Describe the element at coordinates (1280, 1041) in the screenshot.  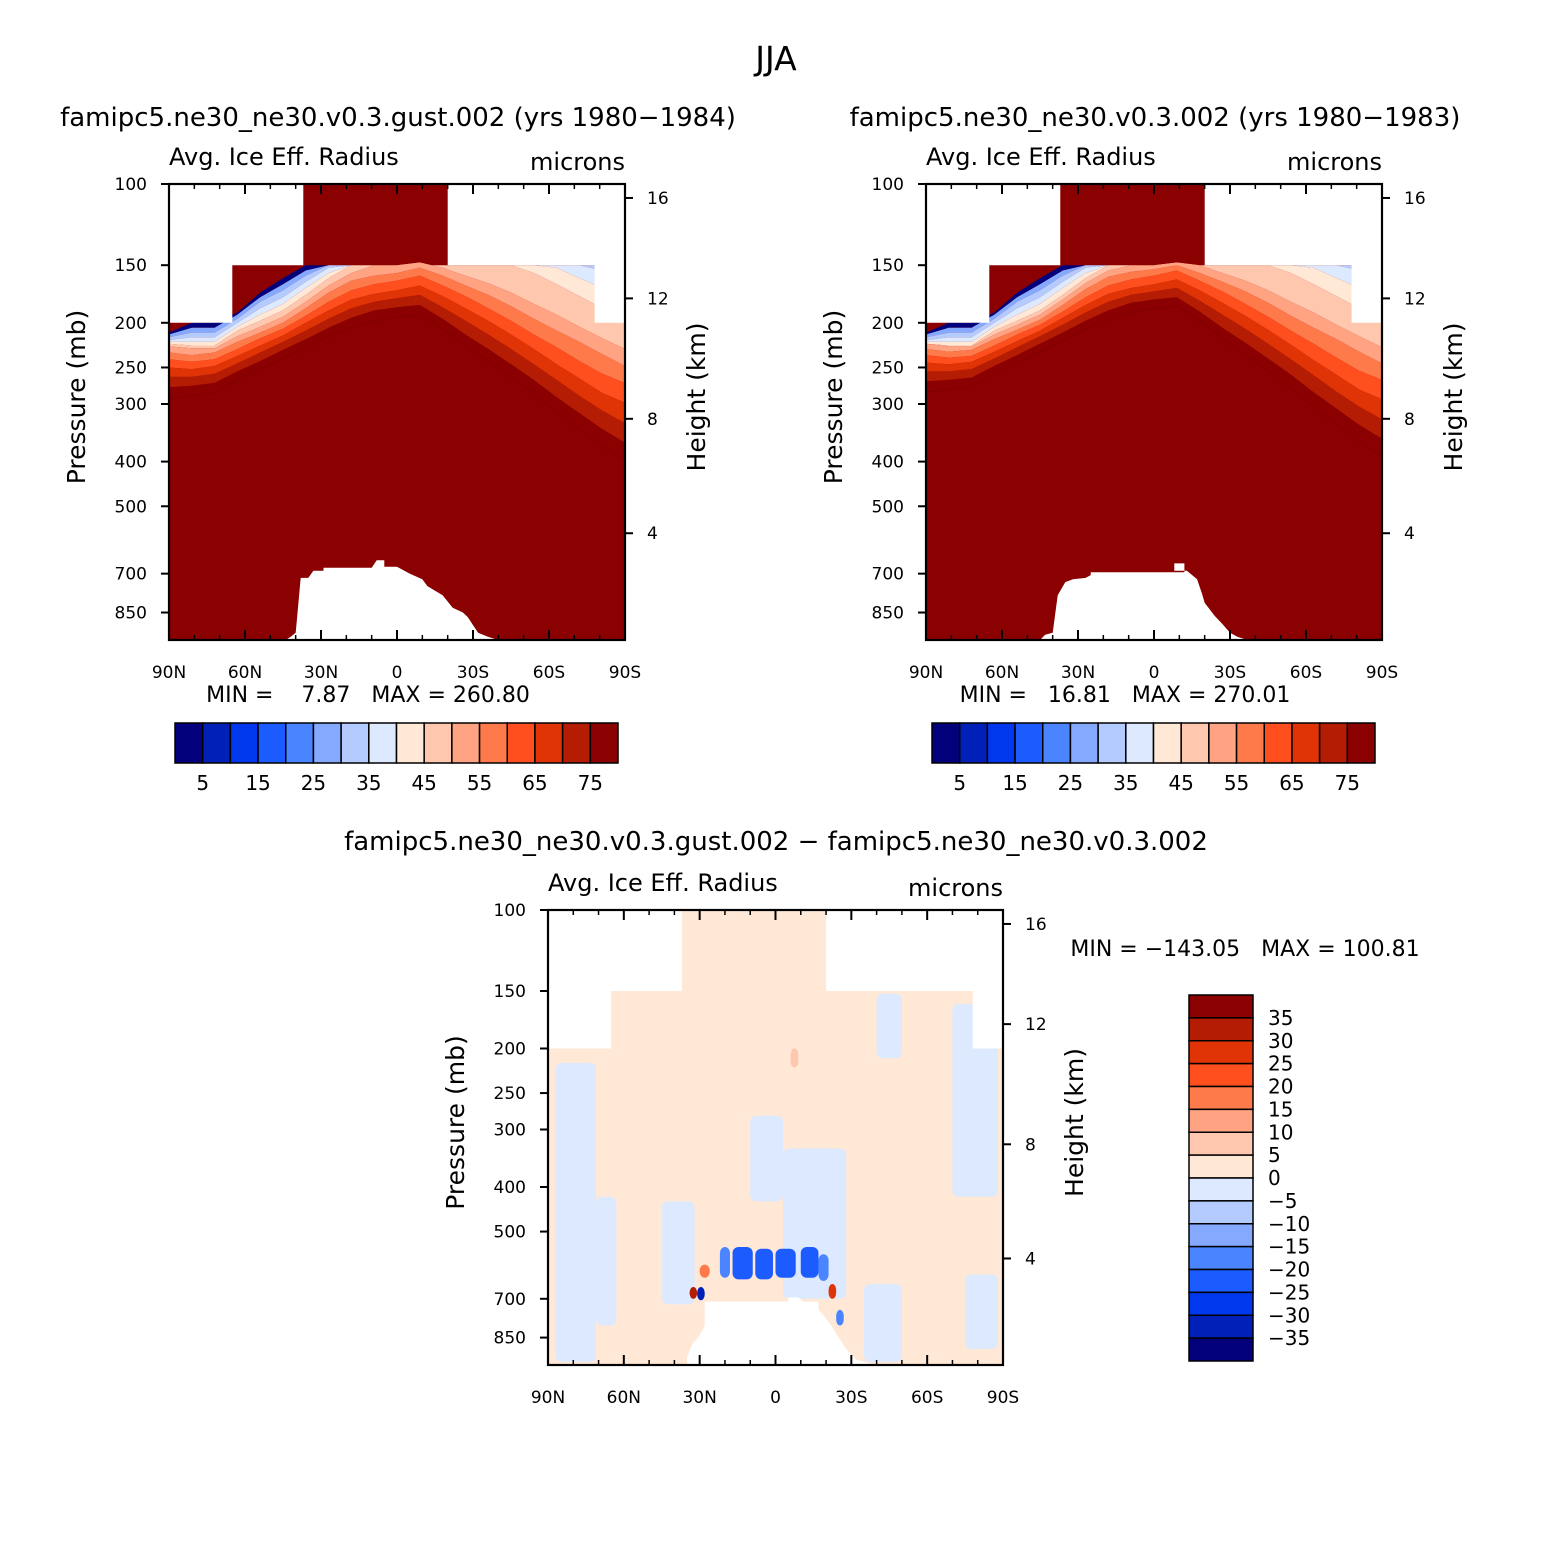
I see `colorbar-label: 30` at that location.